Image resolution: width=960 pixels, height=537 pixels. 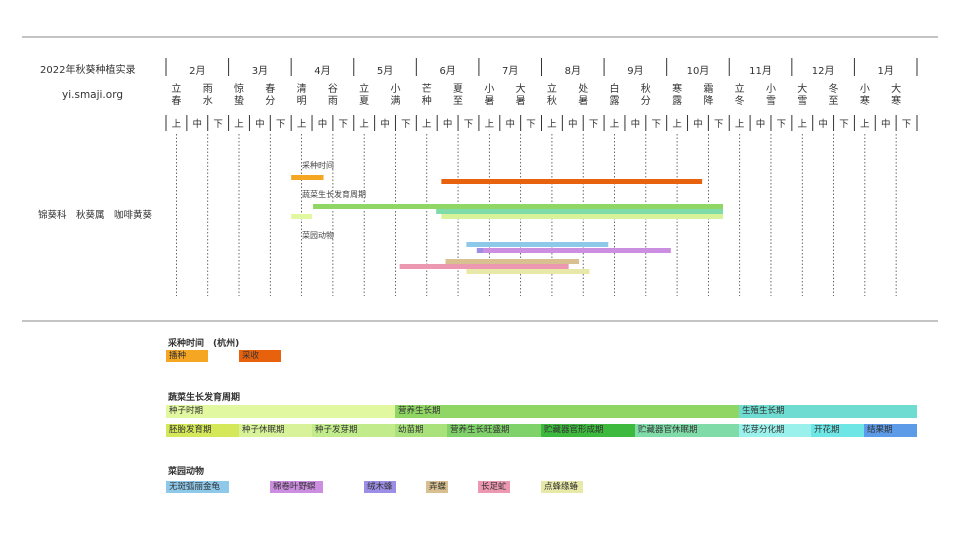 I want to click on solar-term-char: 至, so click(x=833, y=101).